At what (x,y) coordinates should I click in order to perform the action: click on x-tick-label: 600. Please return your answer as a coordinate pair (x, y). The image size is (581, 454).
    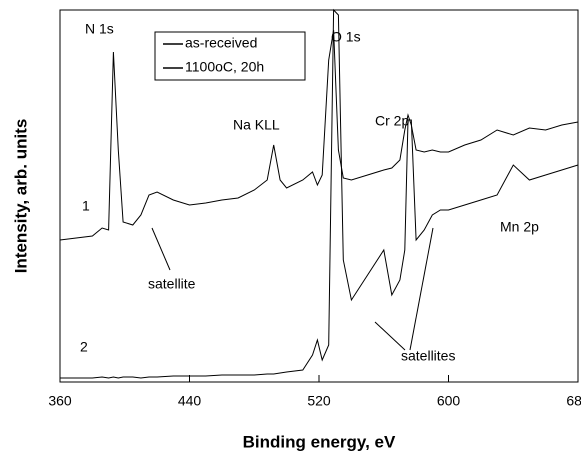
    Looking at the image, I should click on (449, 401).